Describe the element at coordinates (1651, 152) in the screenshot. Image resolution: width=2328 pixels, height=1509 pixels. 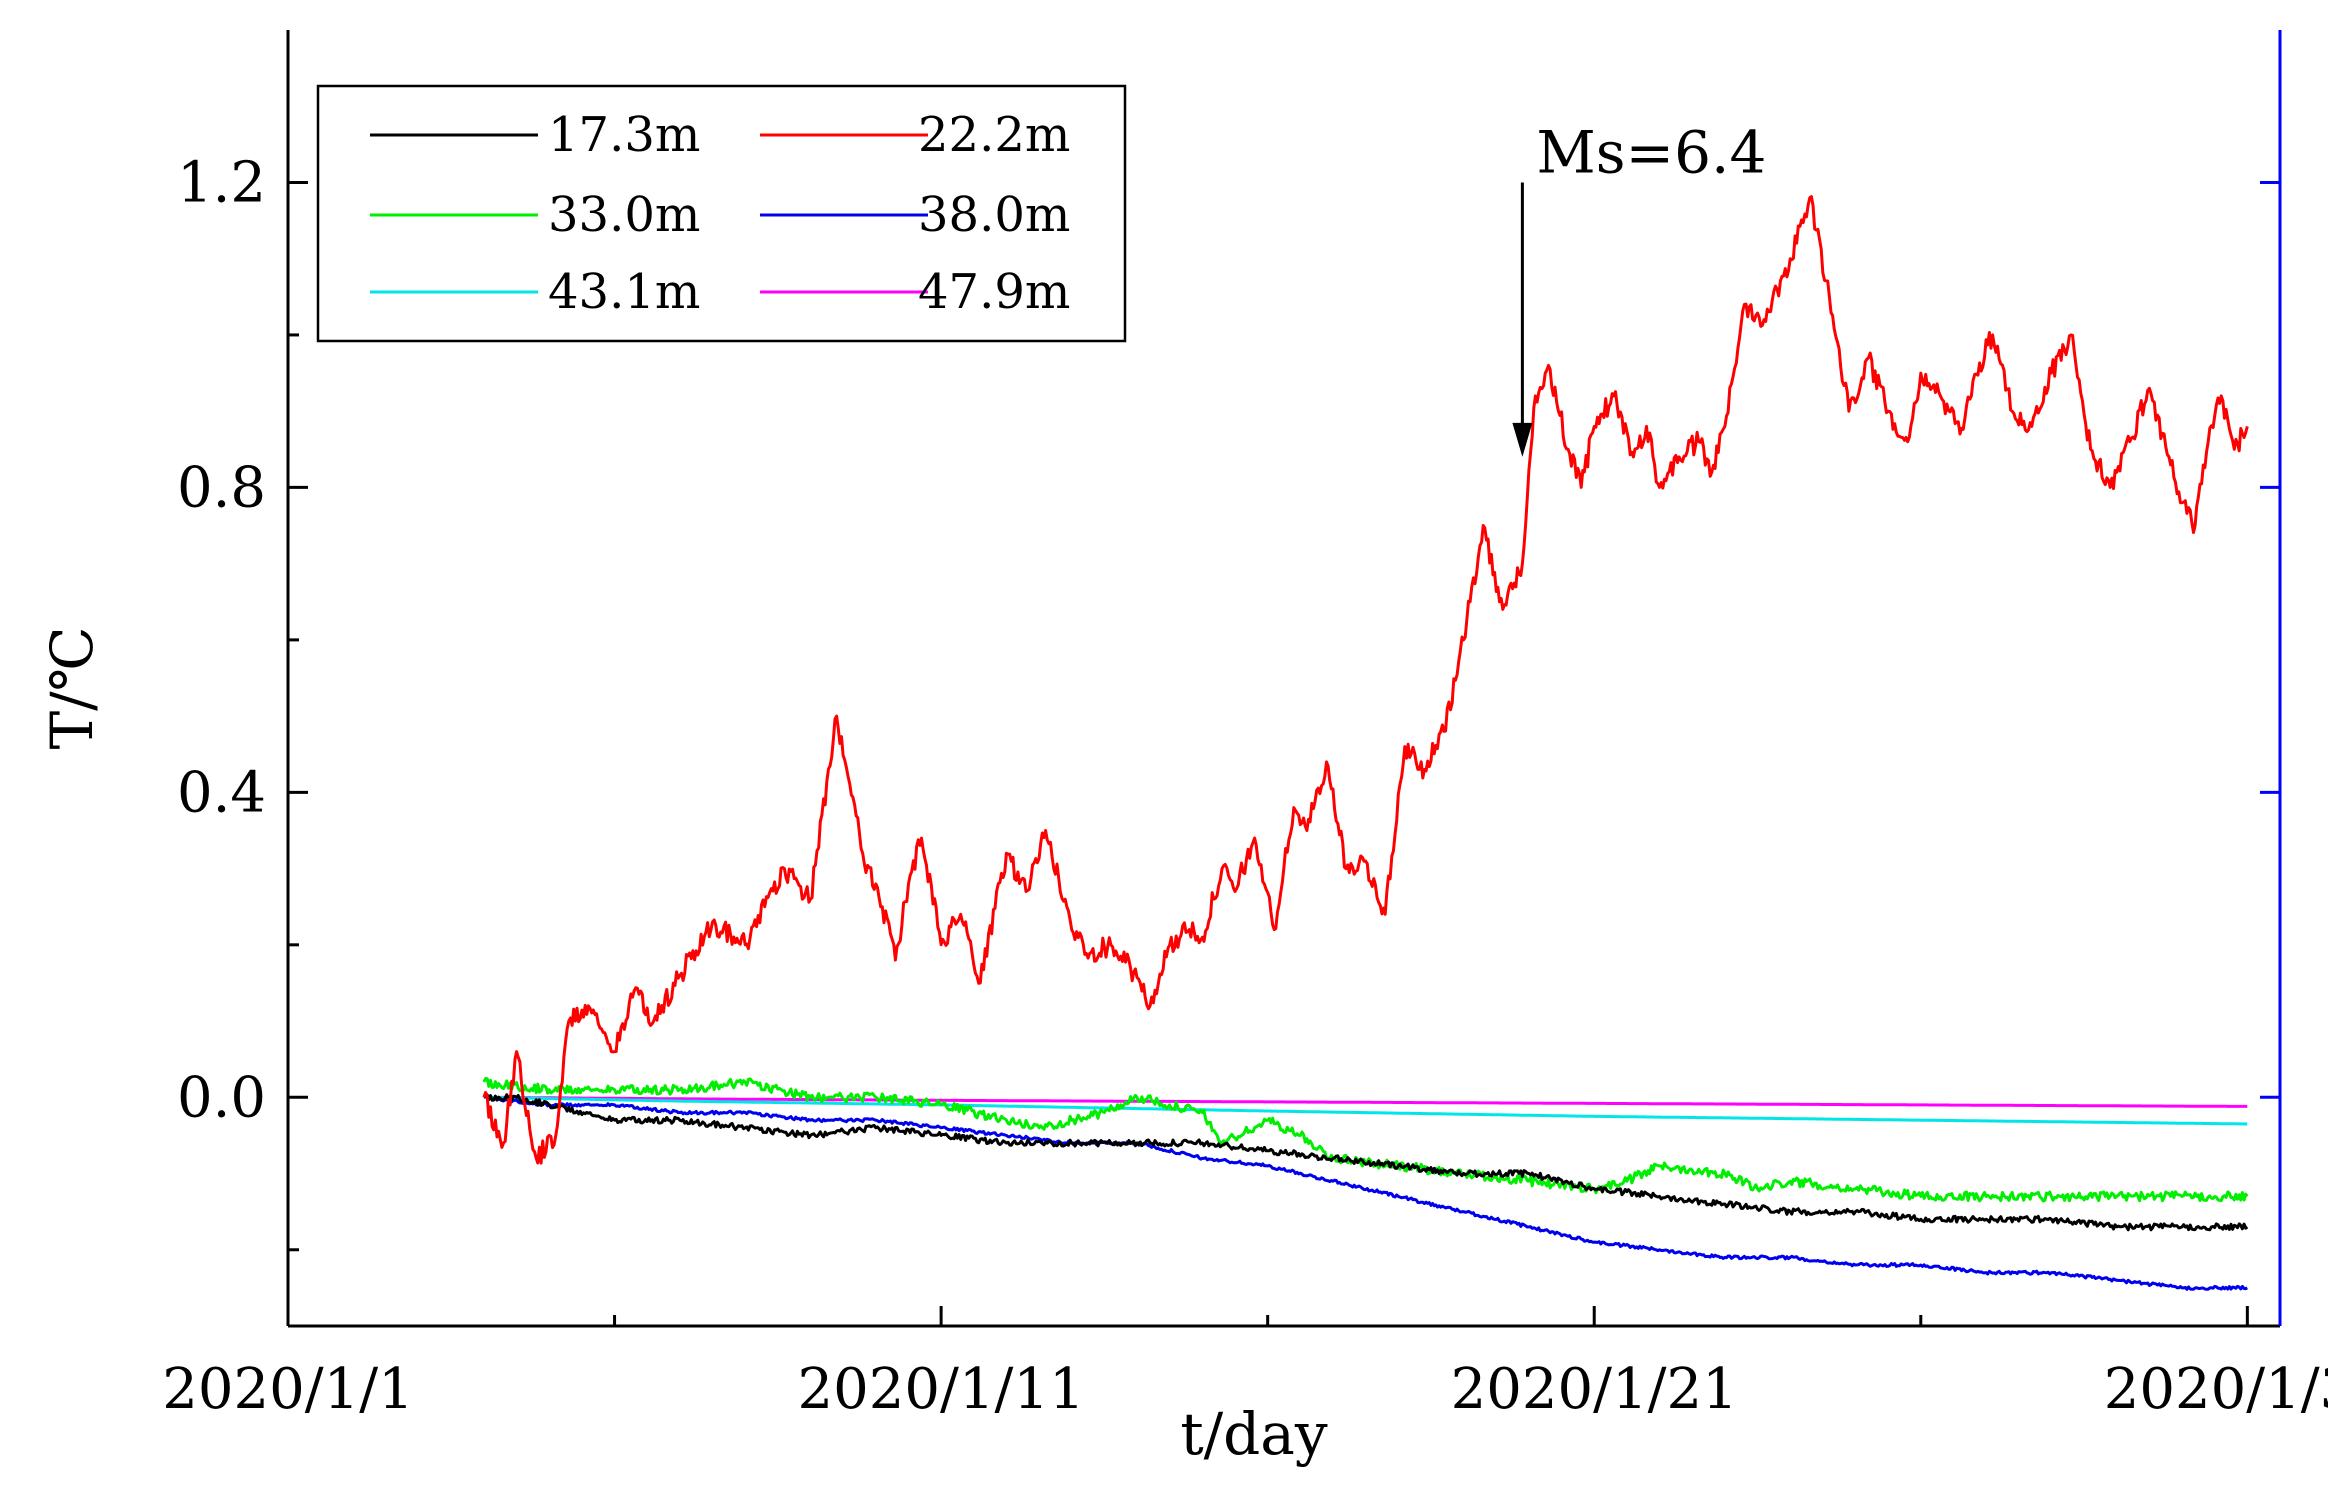
I see `annotation-label: Ms=6.4` at that location.